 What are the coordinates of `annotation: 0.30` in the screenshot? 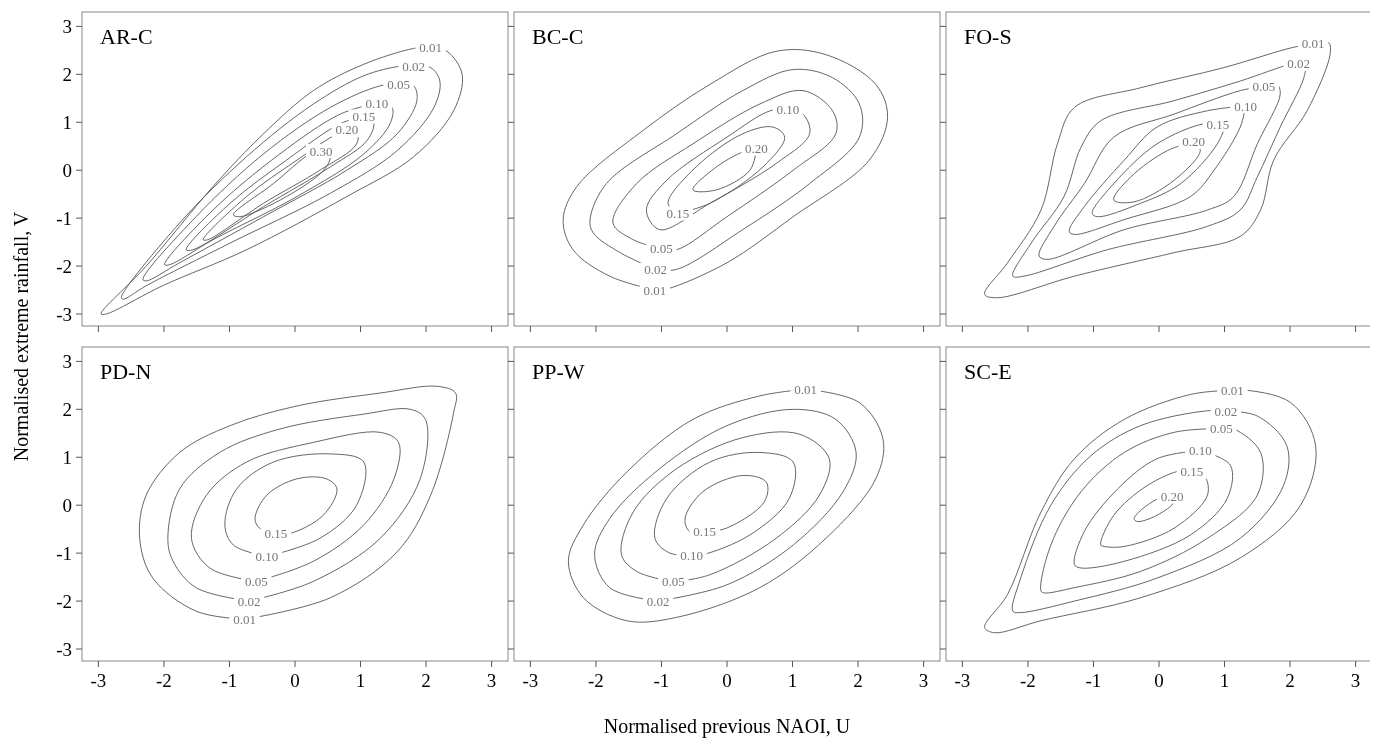 It's located at (321, 151).